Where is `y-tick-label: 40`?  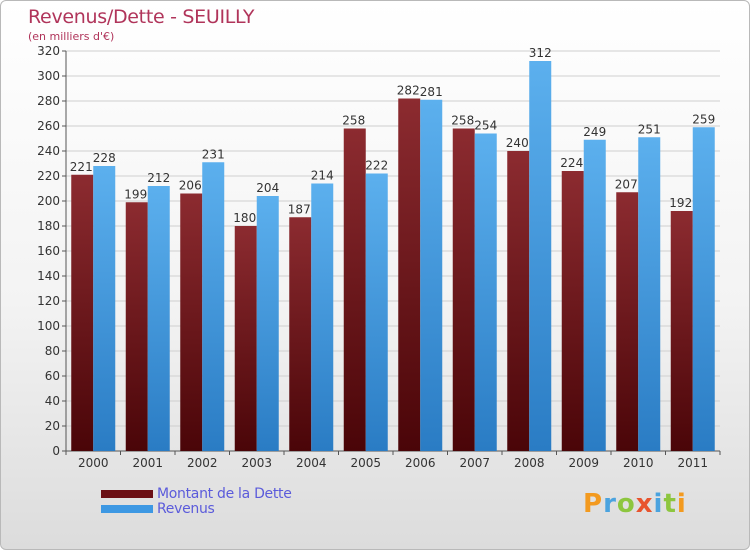 y-tick-label: 40 is located at coordinates (52, 401).